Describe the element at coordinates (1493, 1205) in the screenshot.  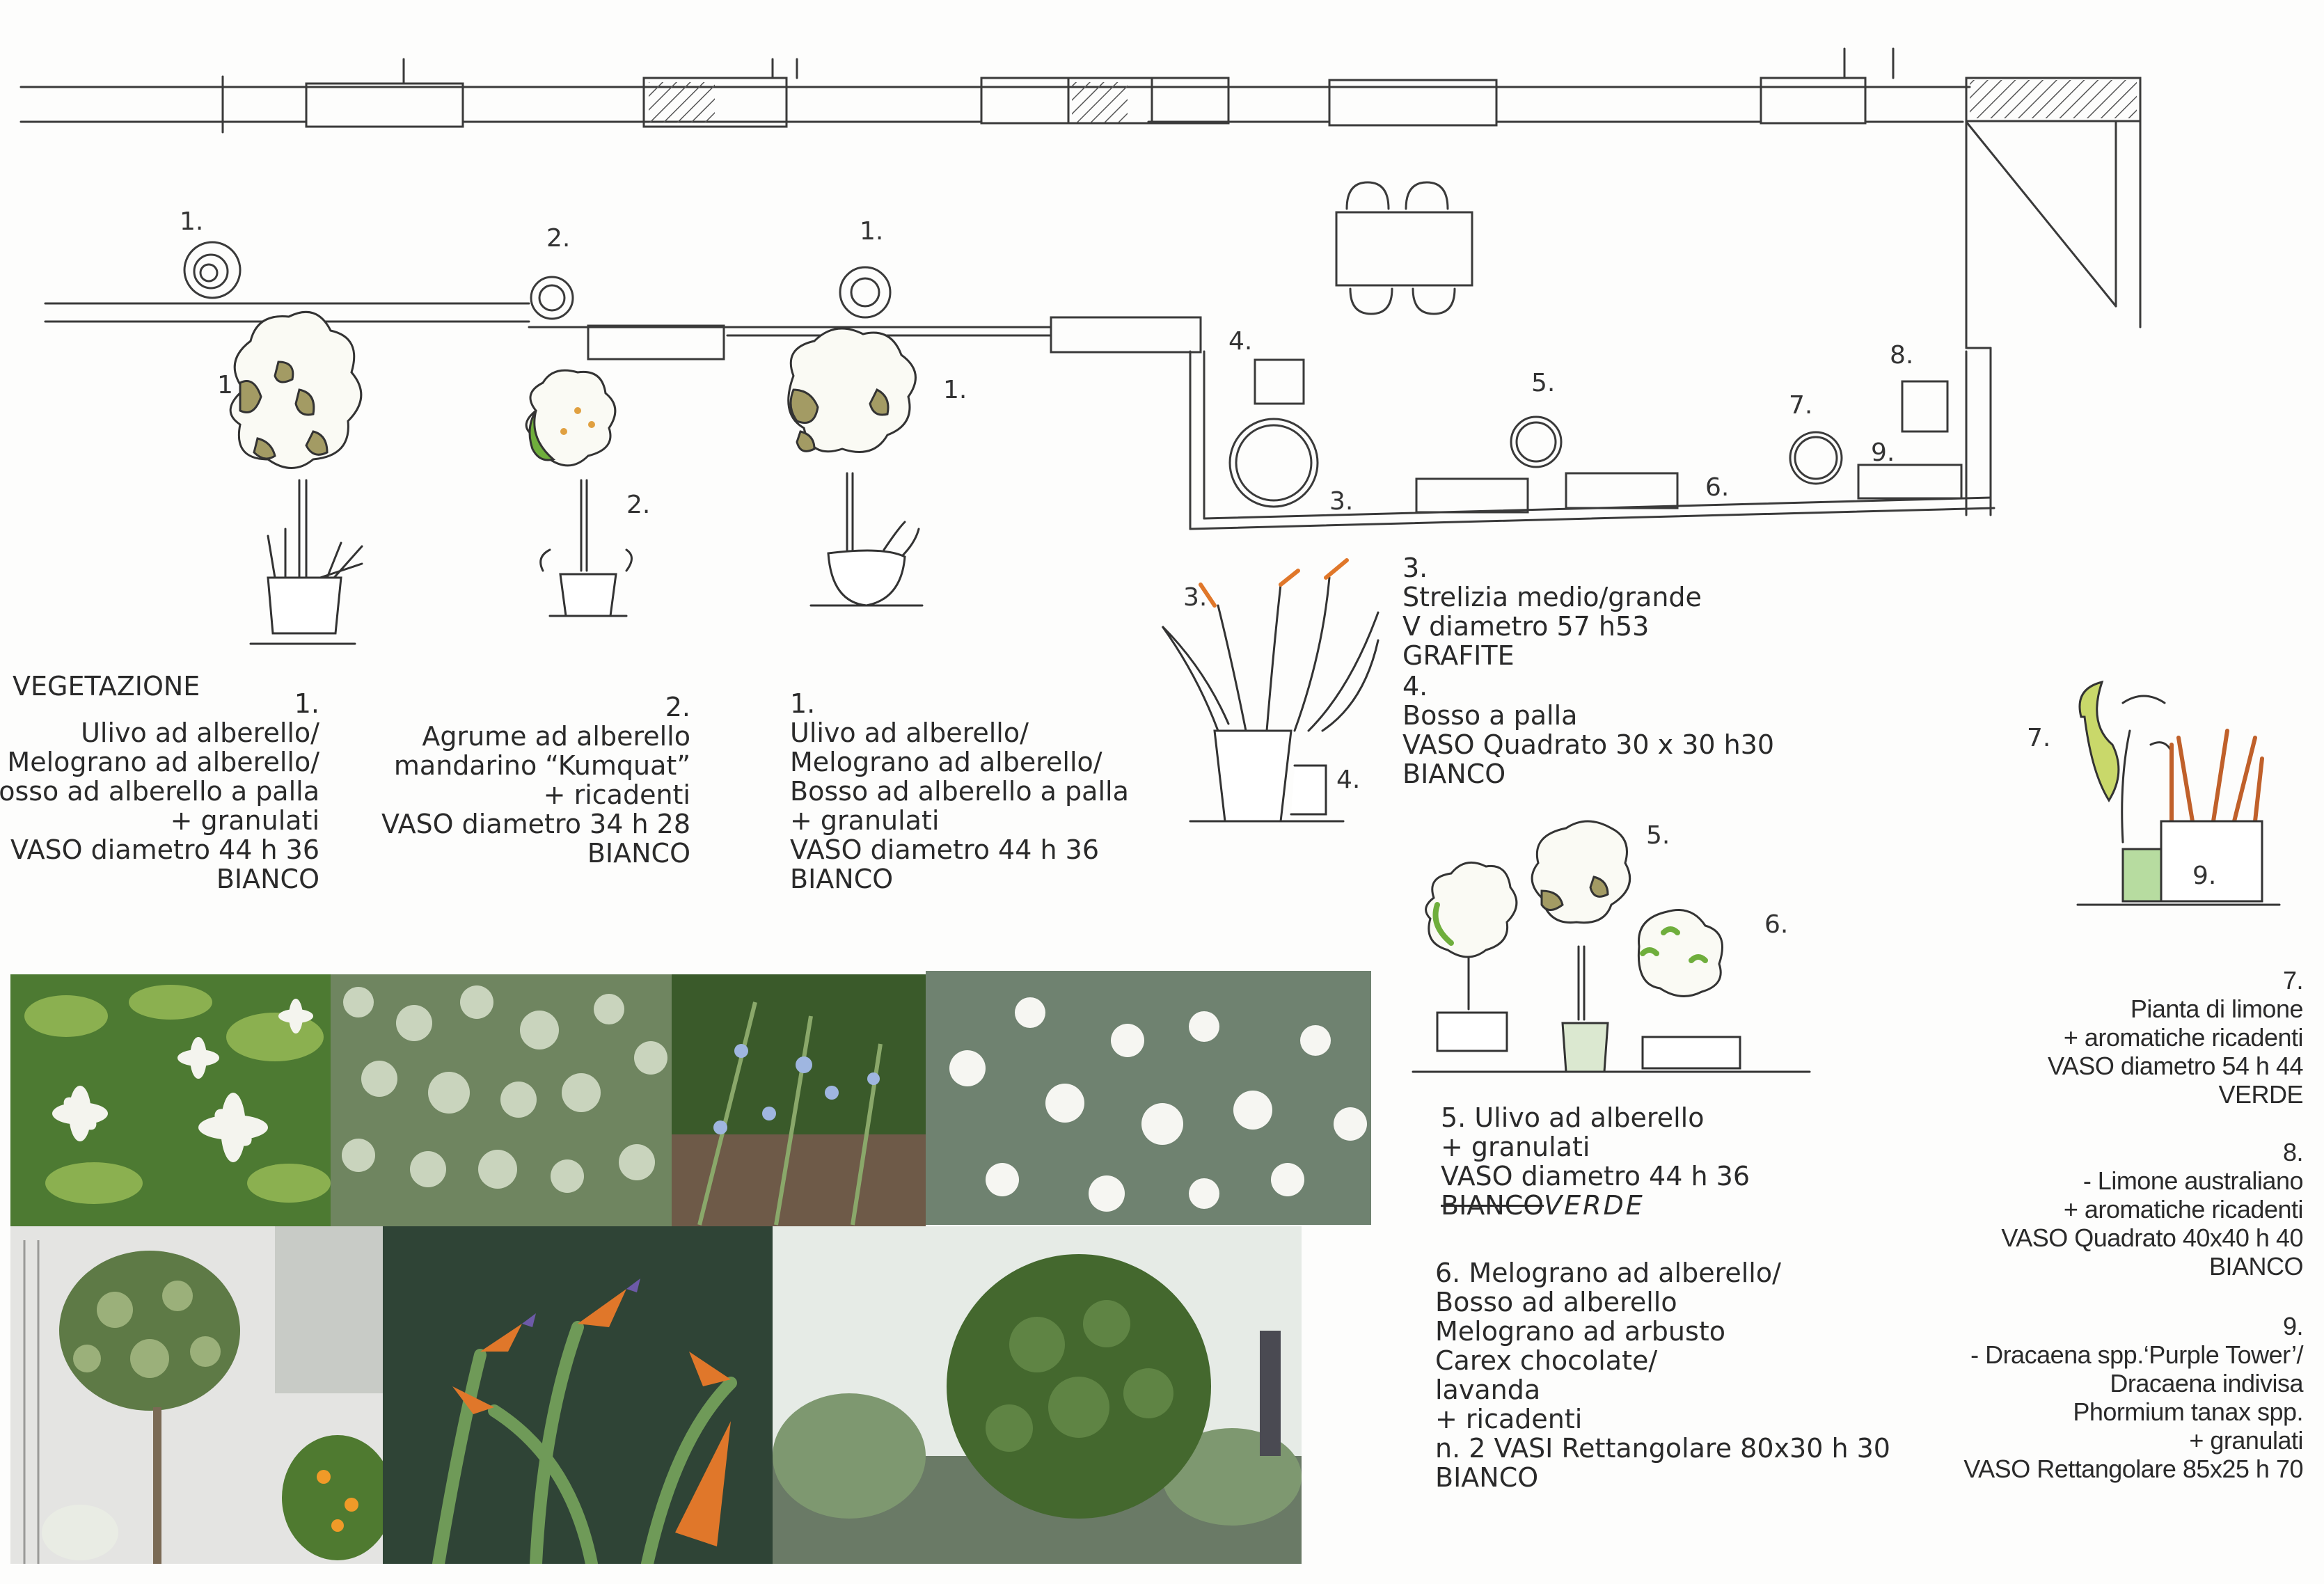
I see `legend-5-struck-colour: BIANCO` at that location.